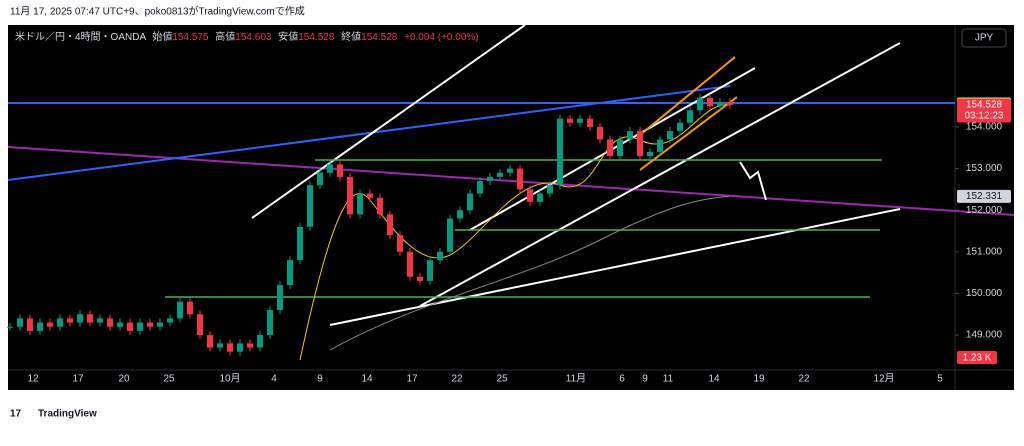 This screenshot has height=446, width=1024. Describe the element at coordinates (984, 210) in the screenshot. I see `y-tick-label: 152.000` at that location.